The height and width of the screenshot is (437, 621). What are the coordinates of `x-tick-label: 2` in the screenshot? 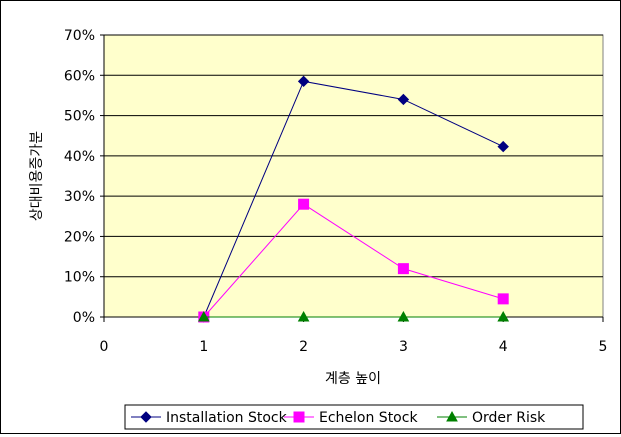 It's located at (303, 347).